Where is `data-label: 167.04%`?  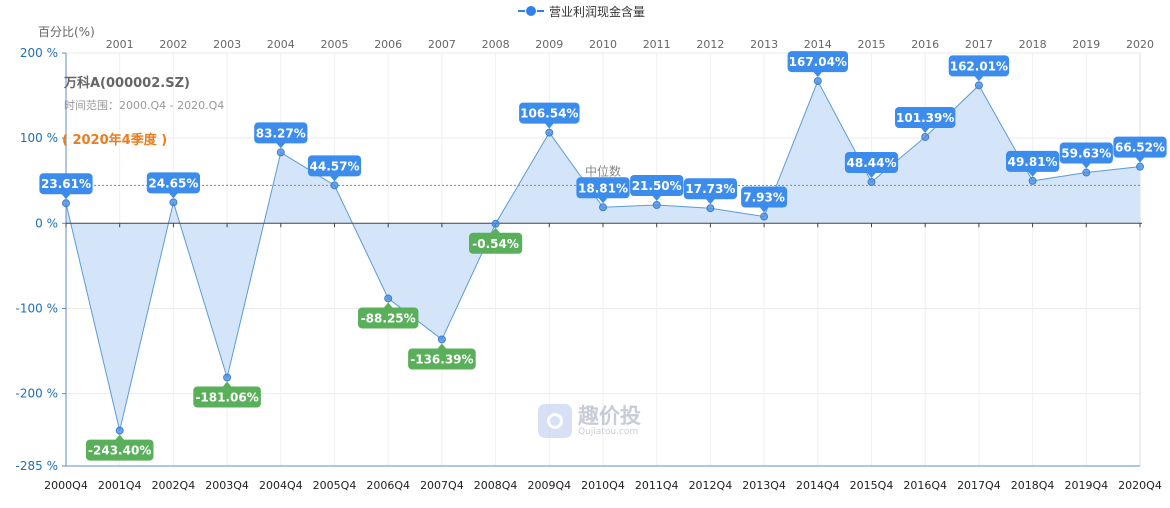 data-label: 167.04% is located at coordinates (818, 62).